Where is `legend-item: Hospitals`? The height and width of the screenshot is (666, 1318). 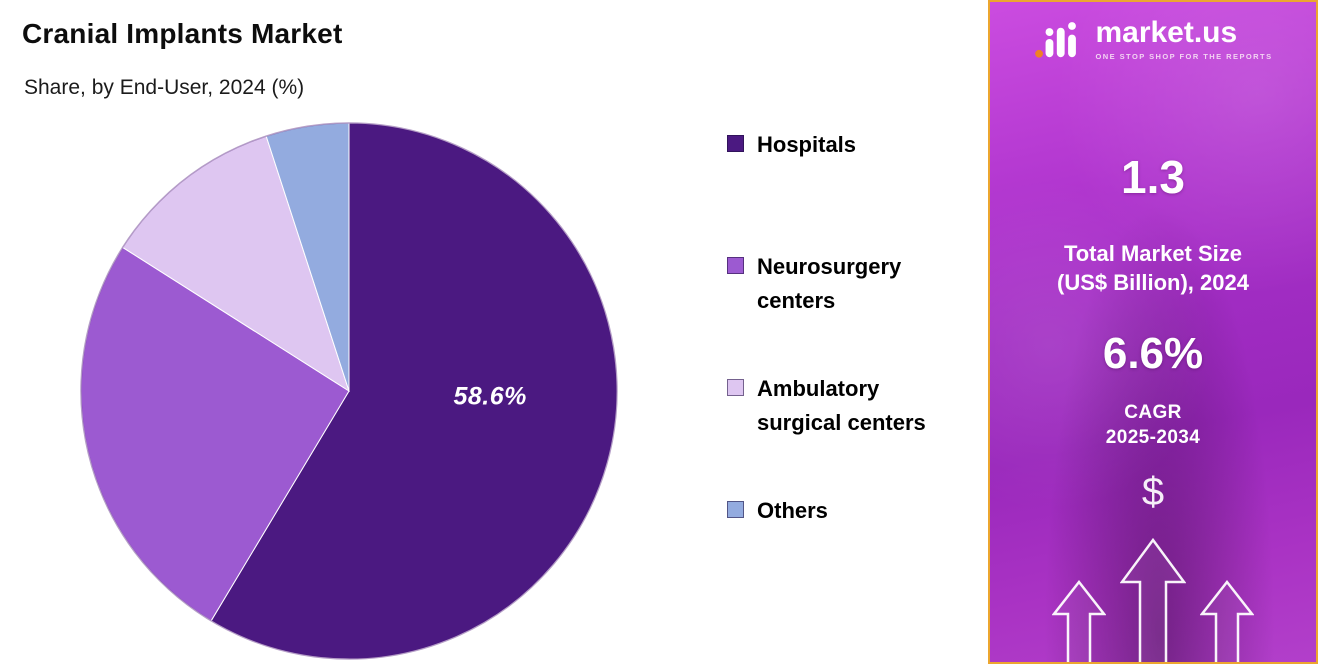
legend-item: Hospitals is located at coordinates (791, 145).